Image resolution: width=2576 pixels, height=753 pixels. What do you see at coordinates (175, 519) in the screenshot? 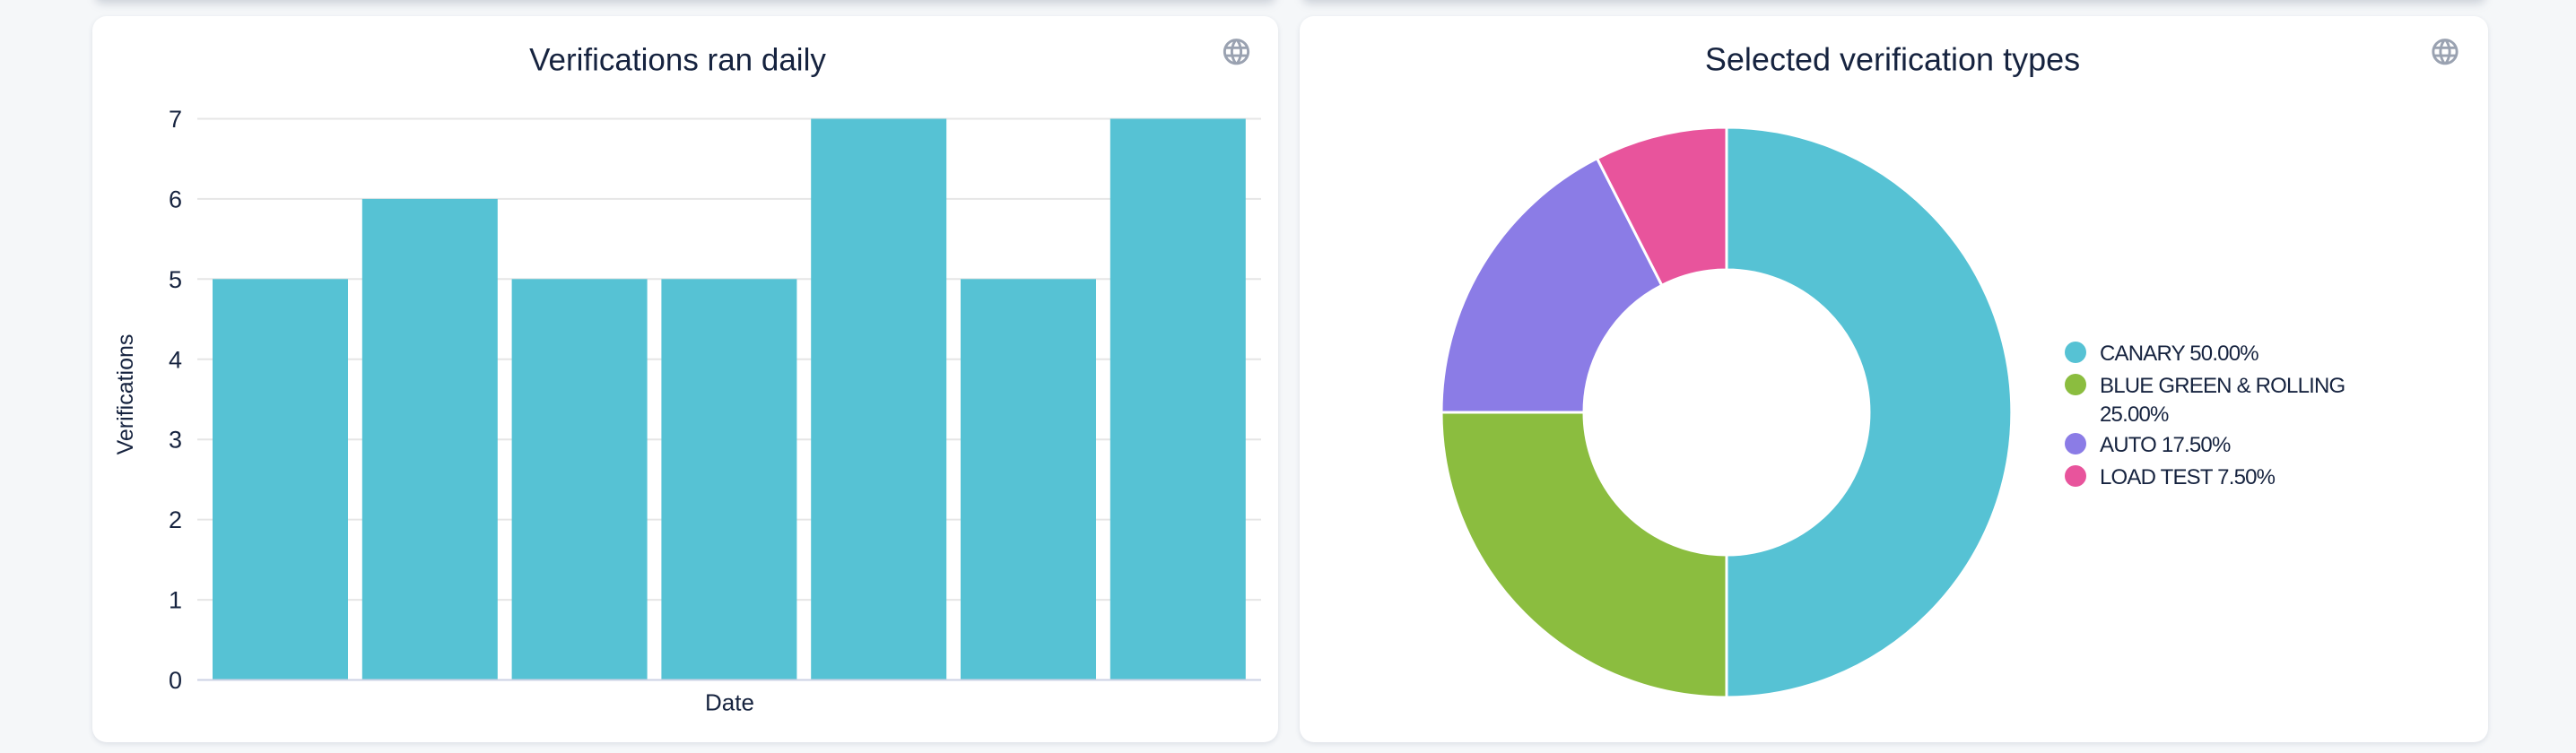
I see `svg-text: 2` at bounding box center [175, 519].